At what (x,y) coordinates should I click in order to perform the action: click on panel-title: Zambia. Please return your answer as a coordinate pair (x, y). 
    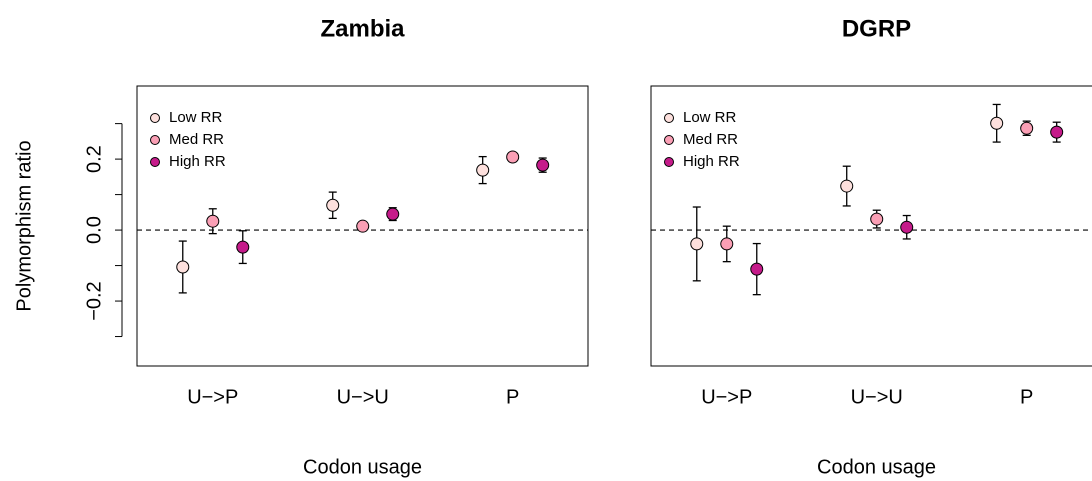
    Looking at the image, I should click on (362, 28).